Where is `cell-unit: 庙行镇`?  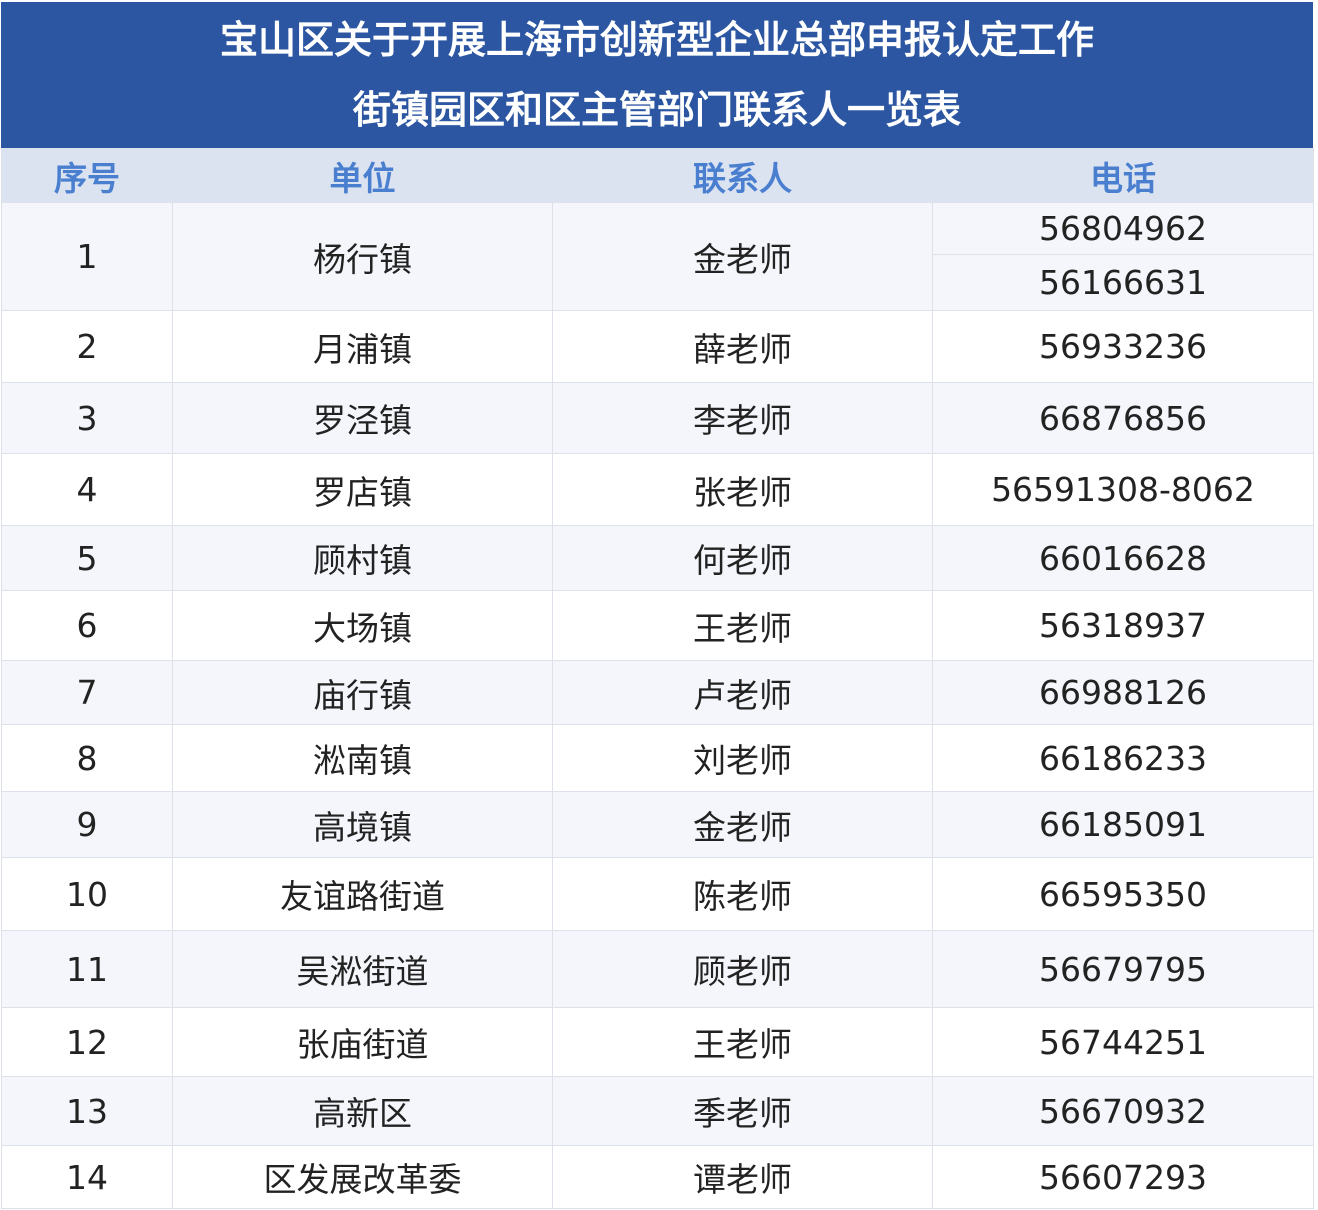
cell-unit: 庙行镇 is located at coordinates (362, 692).